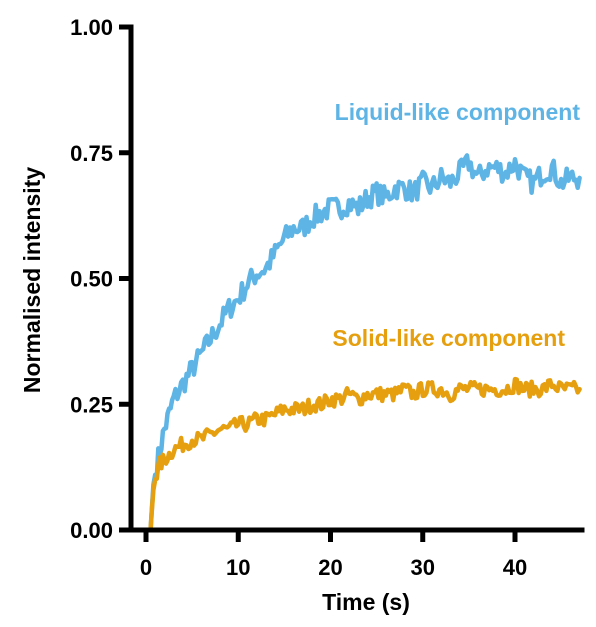  Describe the element at coordinates (366, 602) in the screenshot. I see `x-axis-title: Time (s)` at that location.